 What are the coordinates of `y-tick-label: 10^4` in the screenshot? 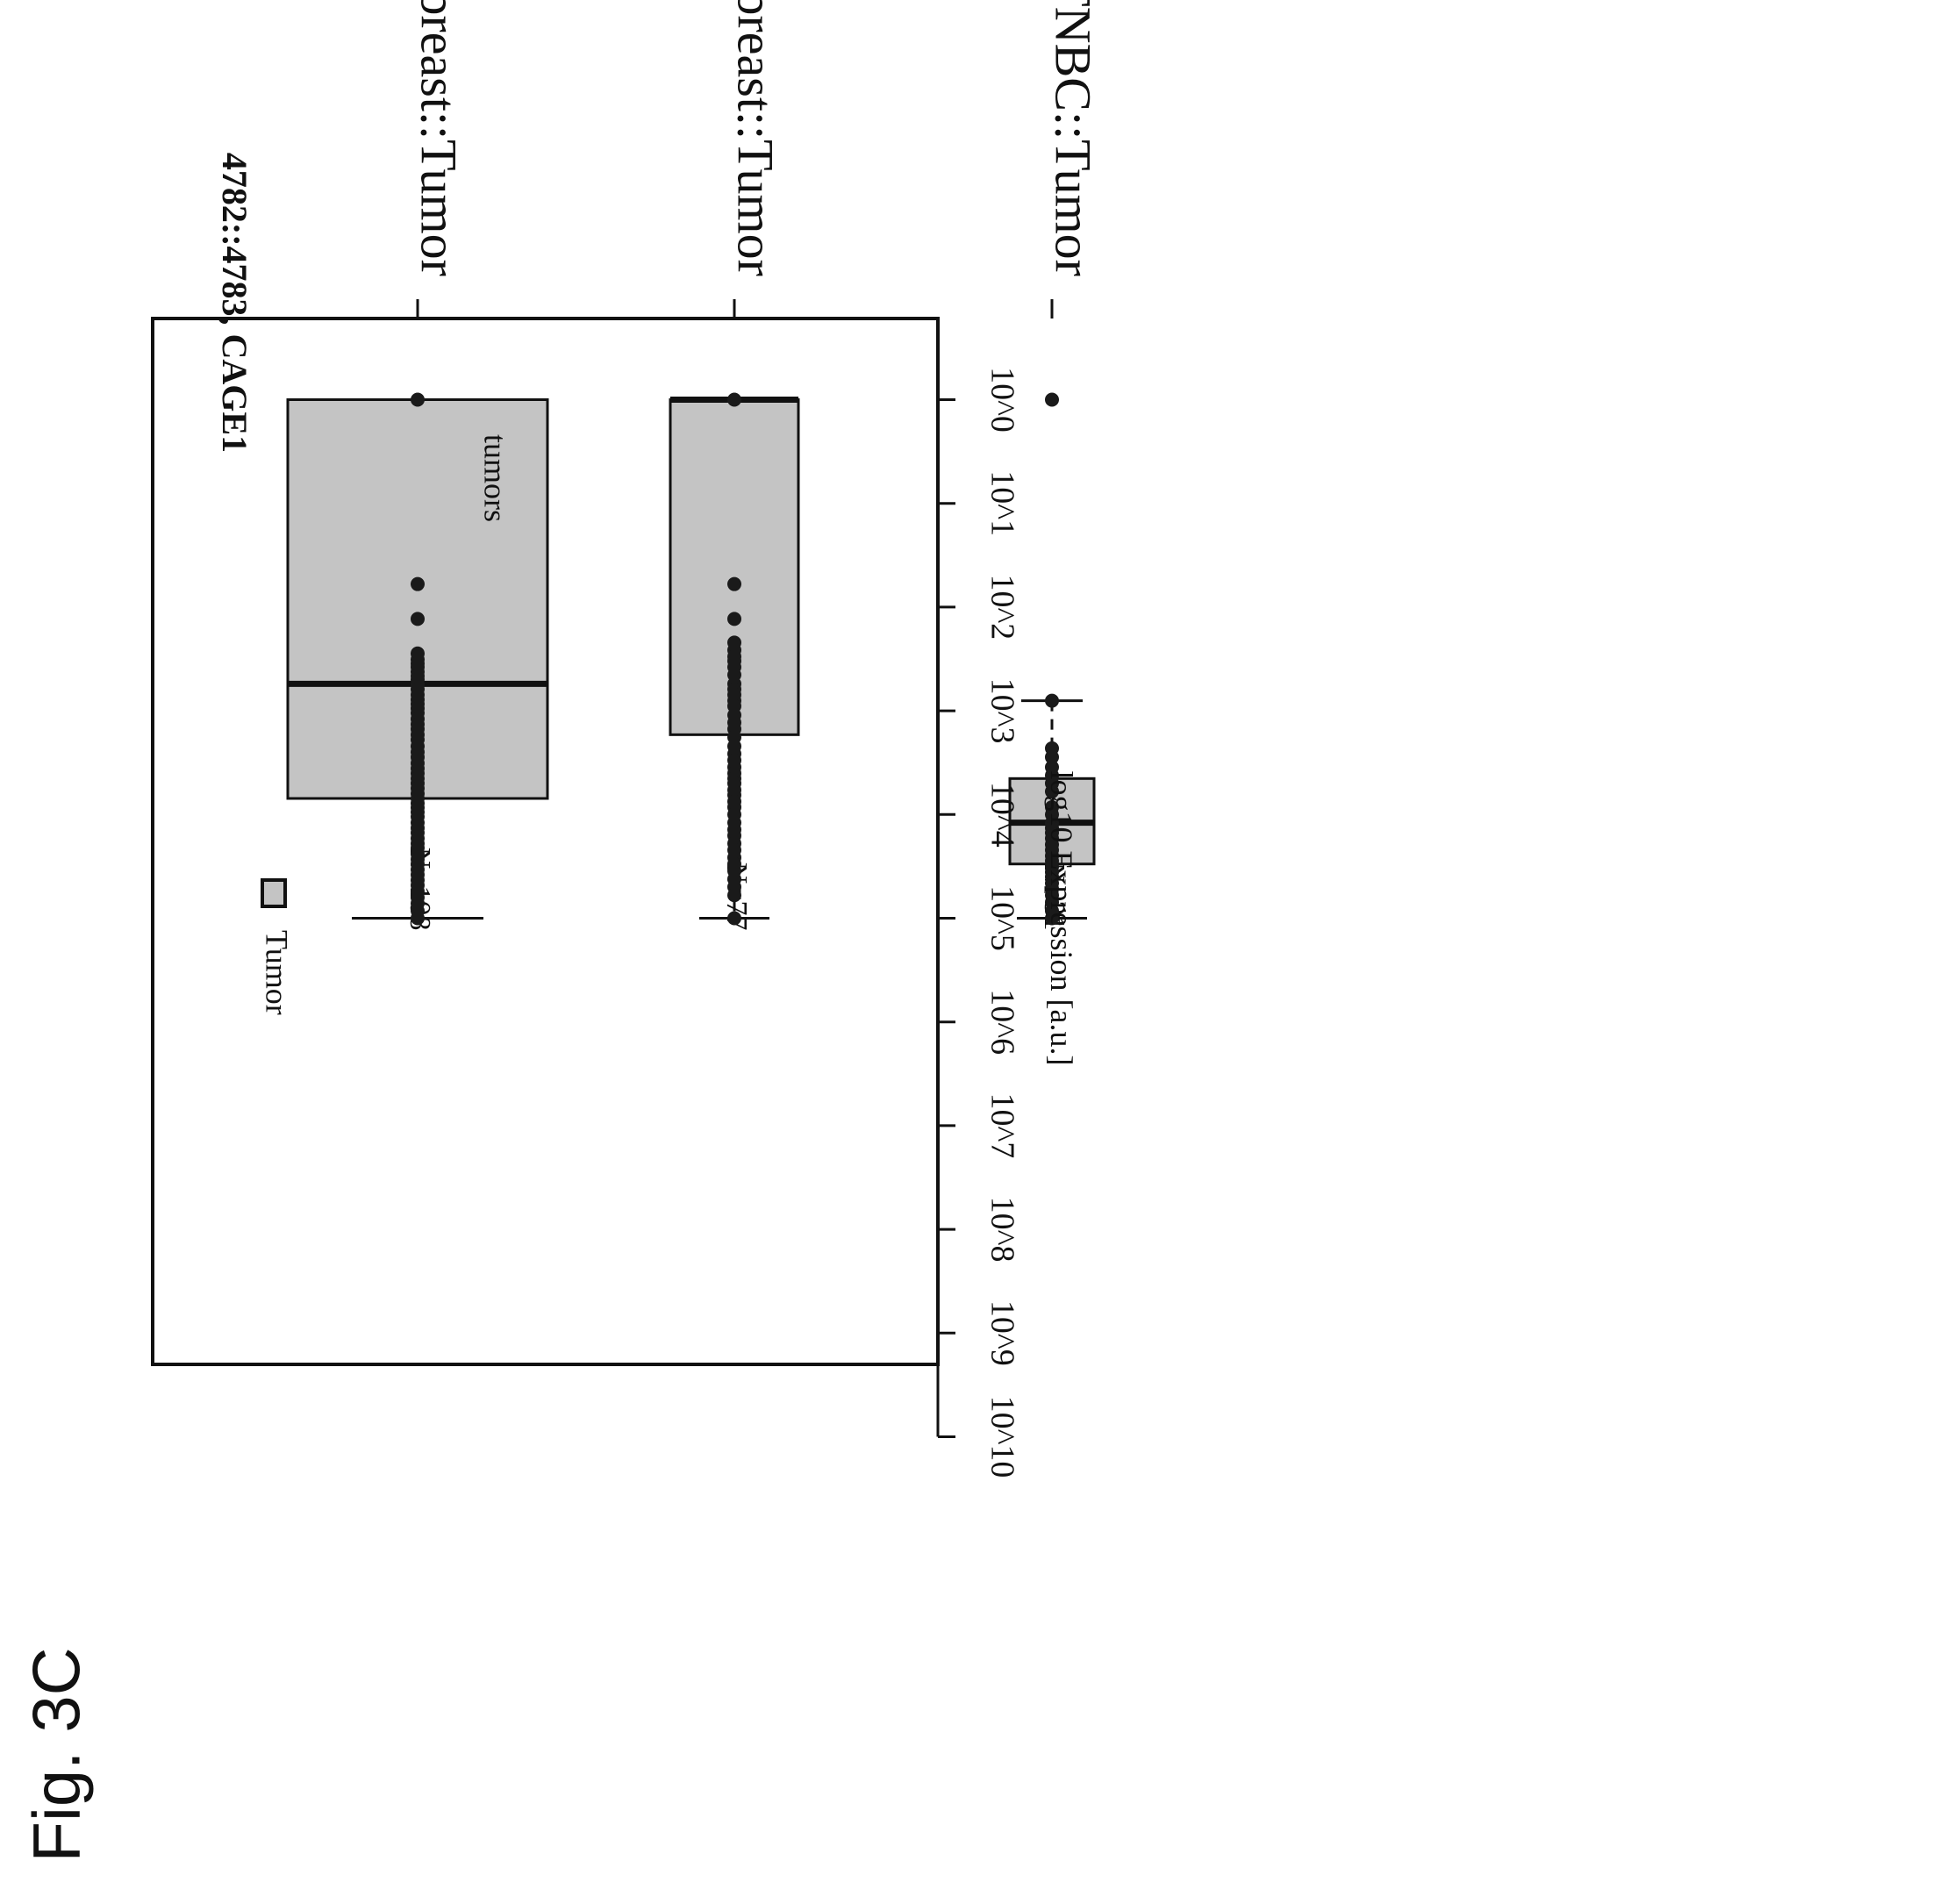 It's located at (1002, 815).